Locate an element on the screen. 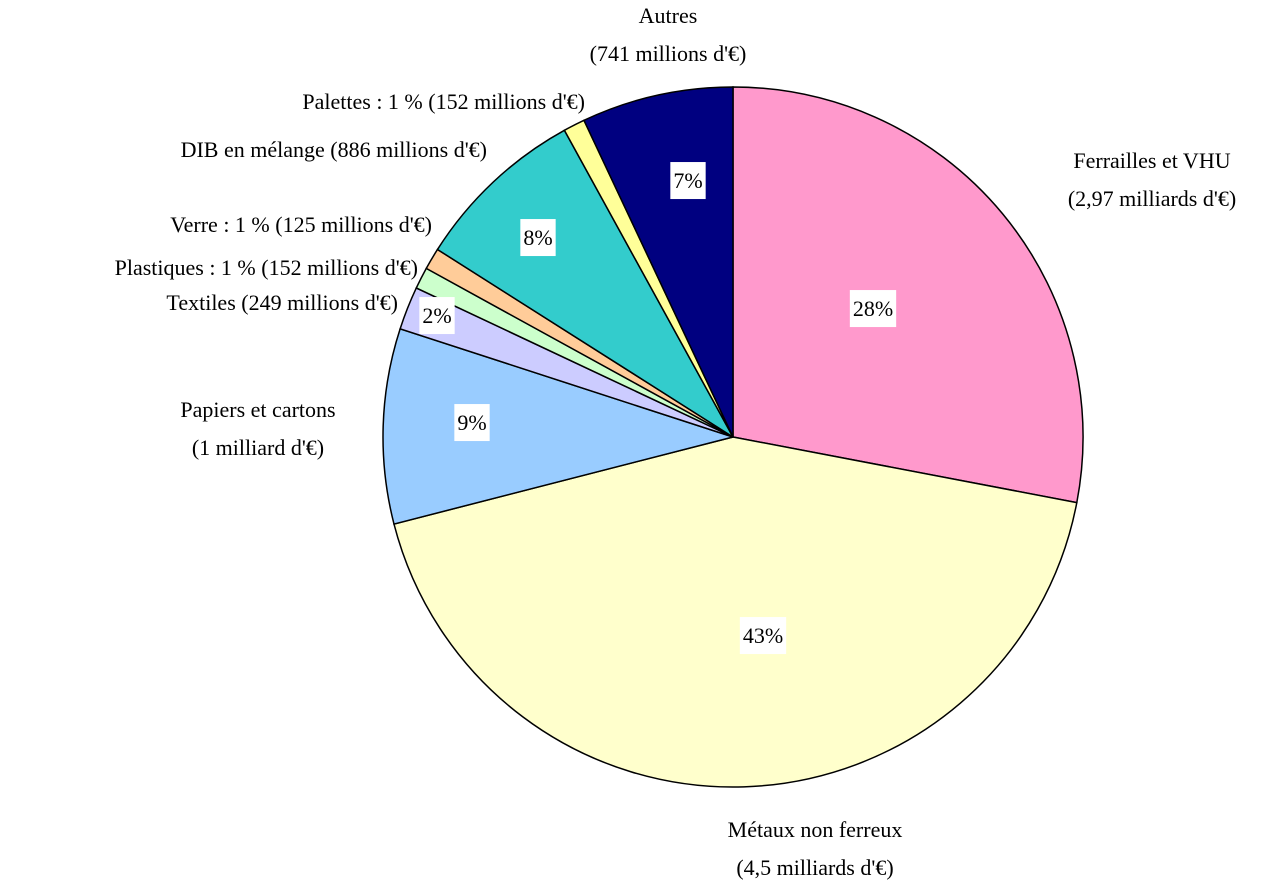 The width and height of the screenshot is (1283, 884). value-label-text: 9% is located at coordinates (471, 422).